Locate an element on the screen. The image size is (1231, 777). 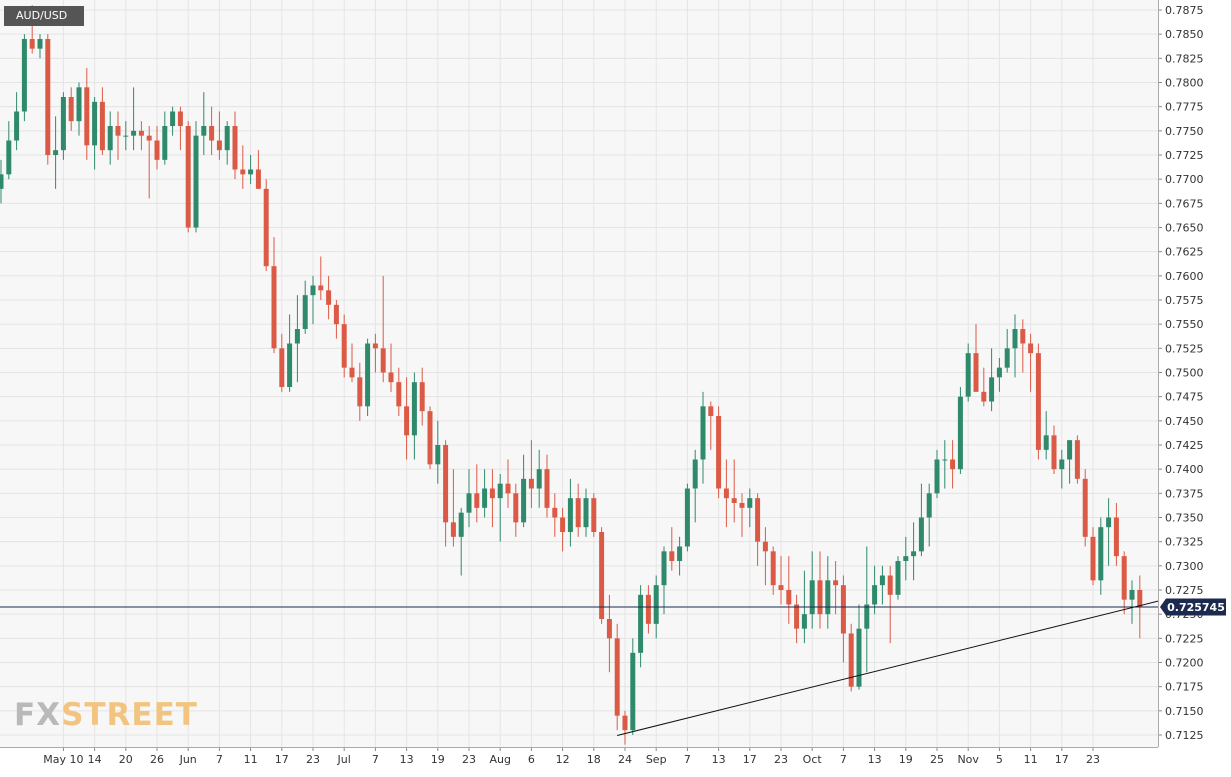
price-badge-text: 0.725745 is located at coordinates (1196, 607).